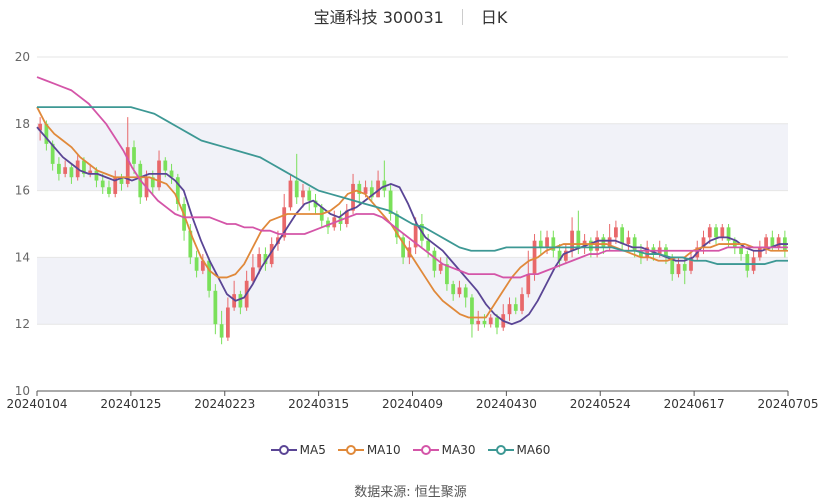 This screenshot has width=821, height=500. Describe the element at coordinates (787, 404) in the screenshot. I see `x-tick-label: 20240705` at that location.